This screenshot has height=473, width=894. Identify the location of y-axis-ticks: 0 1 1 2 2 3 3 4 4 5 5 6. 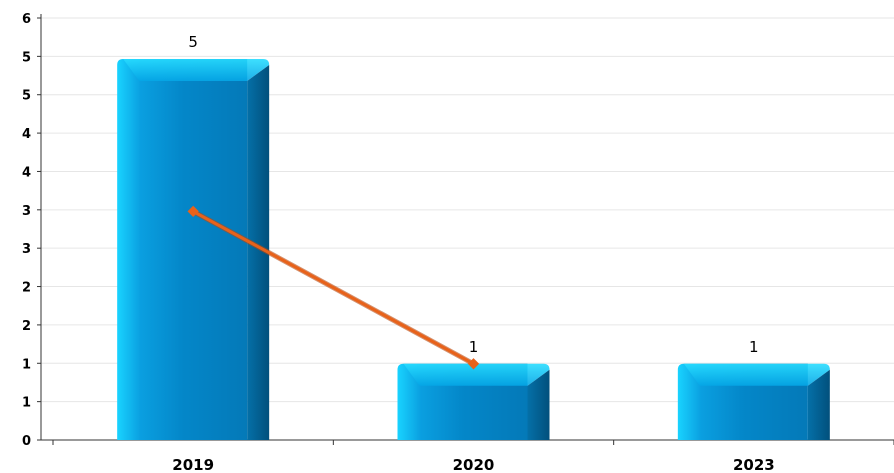
(31, 230).